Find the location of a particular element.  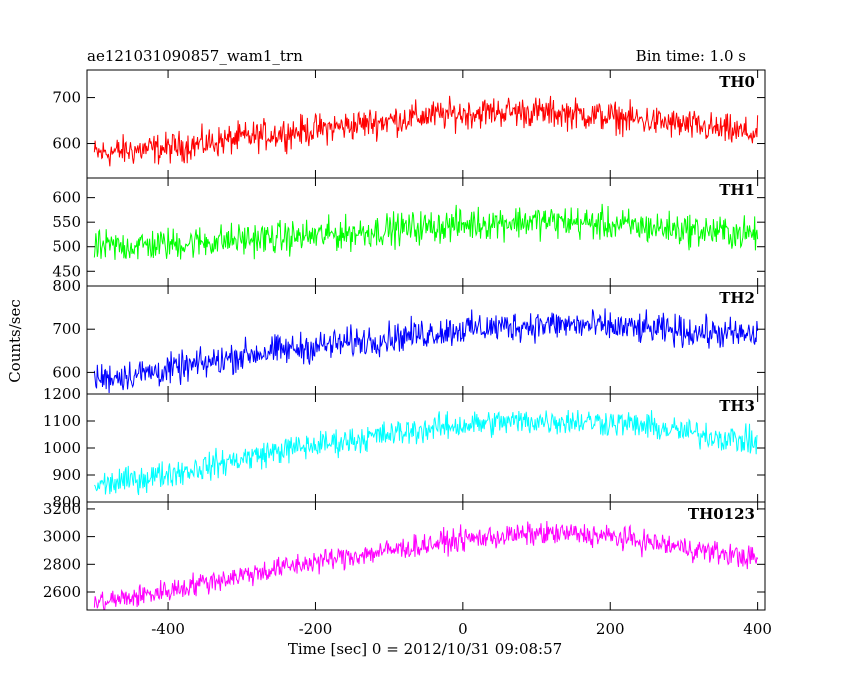

y-tick-label-th3: 800 is located at coordinates (66, 502).